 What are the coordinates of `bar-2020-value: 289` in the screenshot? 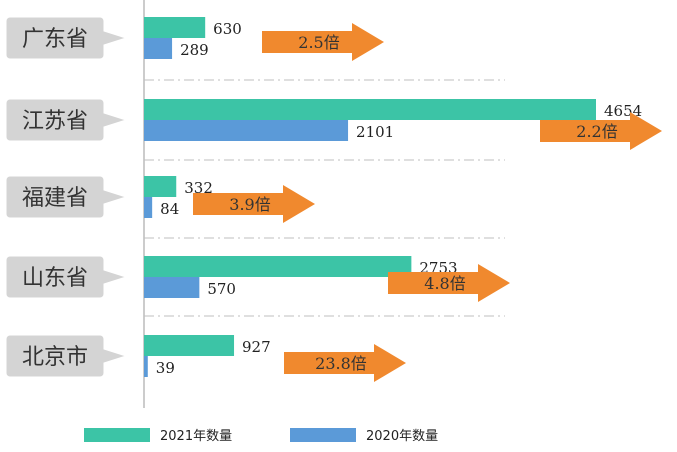 It's located at (194, 50).